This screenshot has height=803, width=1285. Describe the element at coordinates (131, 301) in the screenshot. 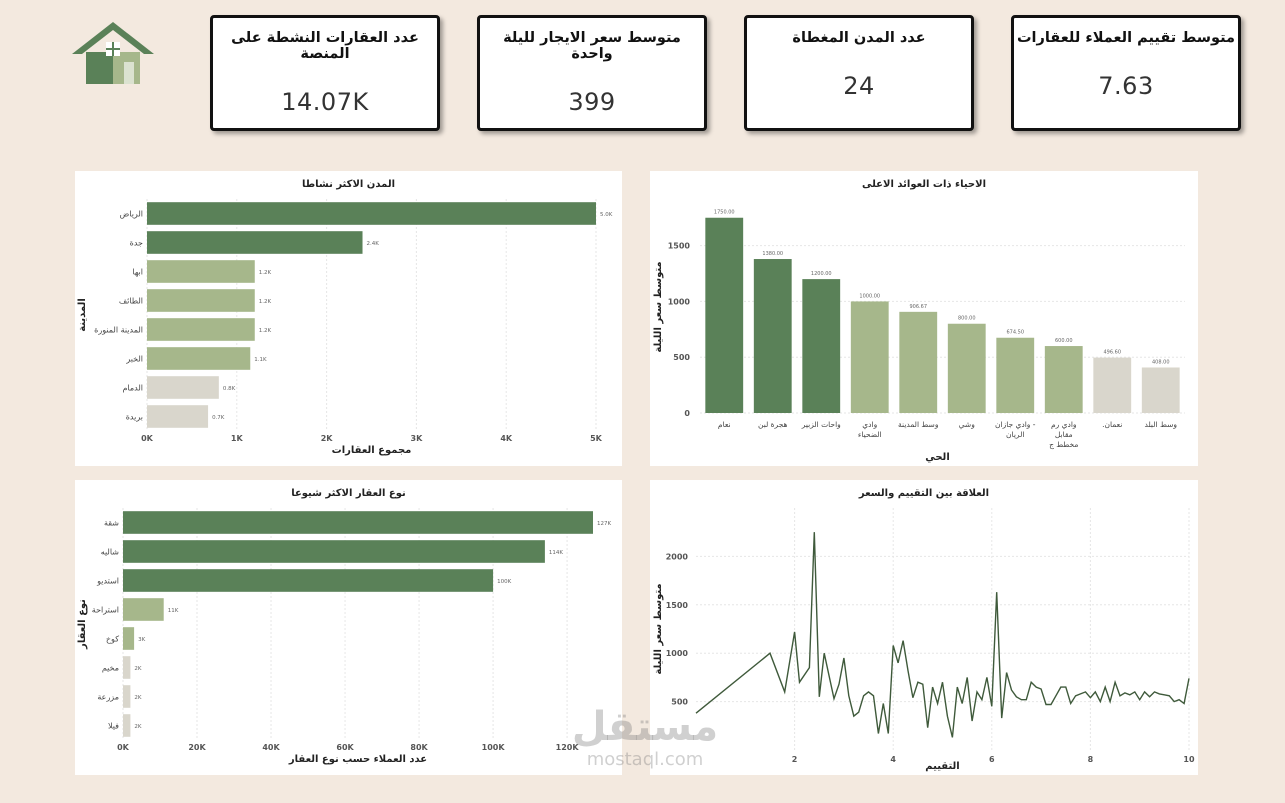

I see `category-label: الطائف` at that location.